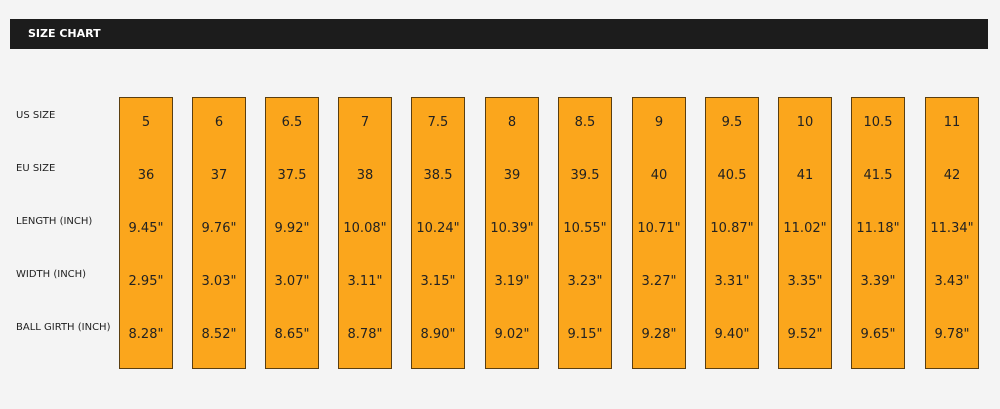  I want to click on size-value: 3.07", so click(292, 281).